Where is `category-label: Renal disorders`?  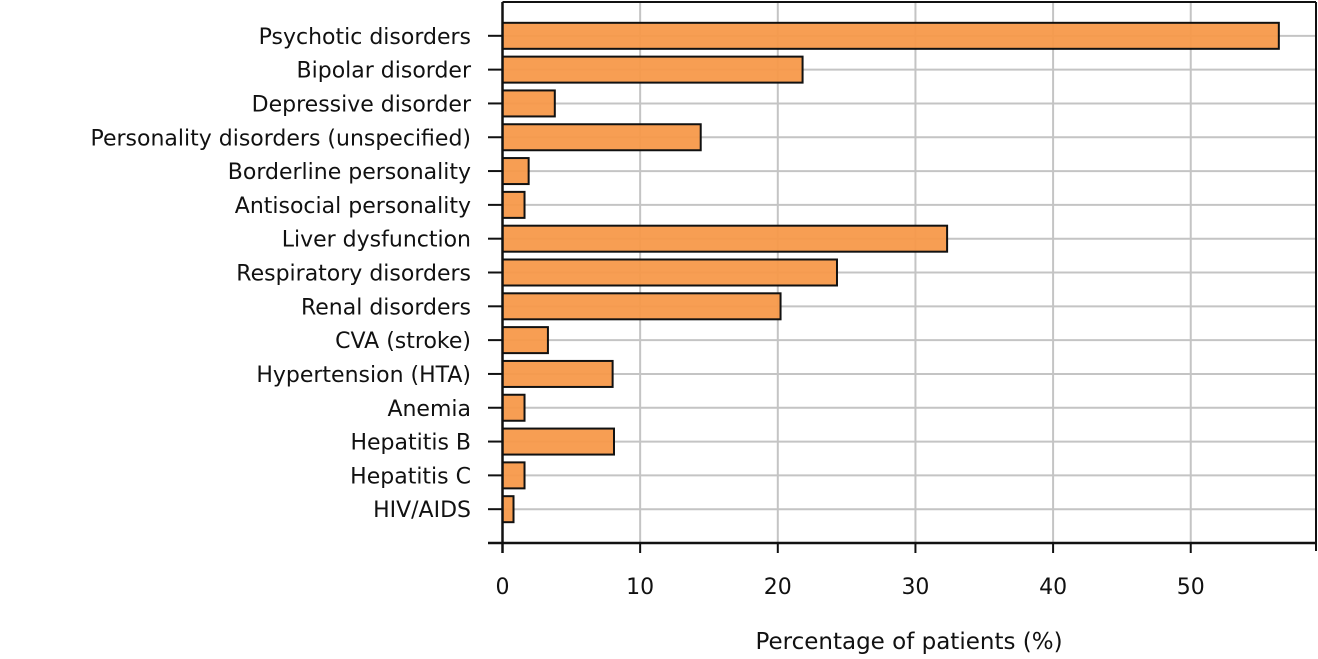 category-label: Renal disorders is located at coordinates (386, 307).